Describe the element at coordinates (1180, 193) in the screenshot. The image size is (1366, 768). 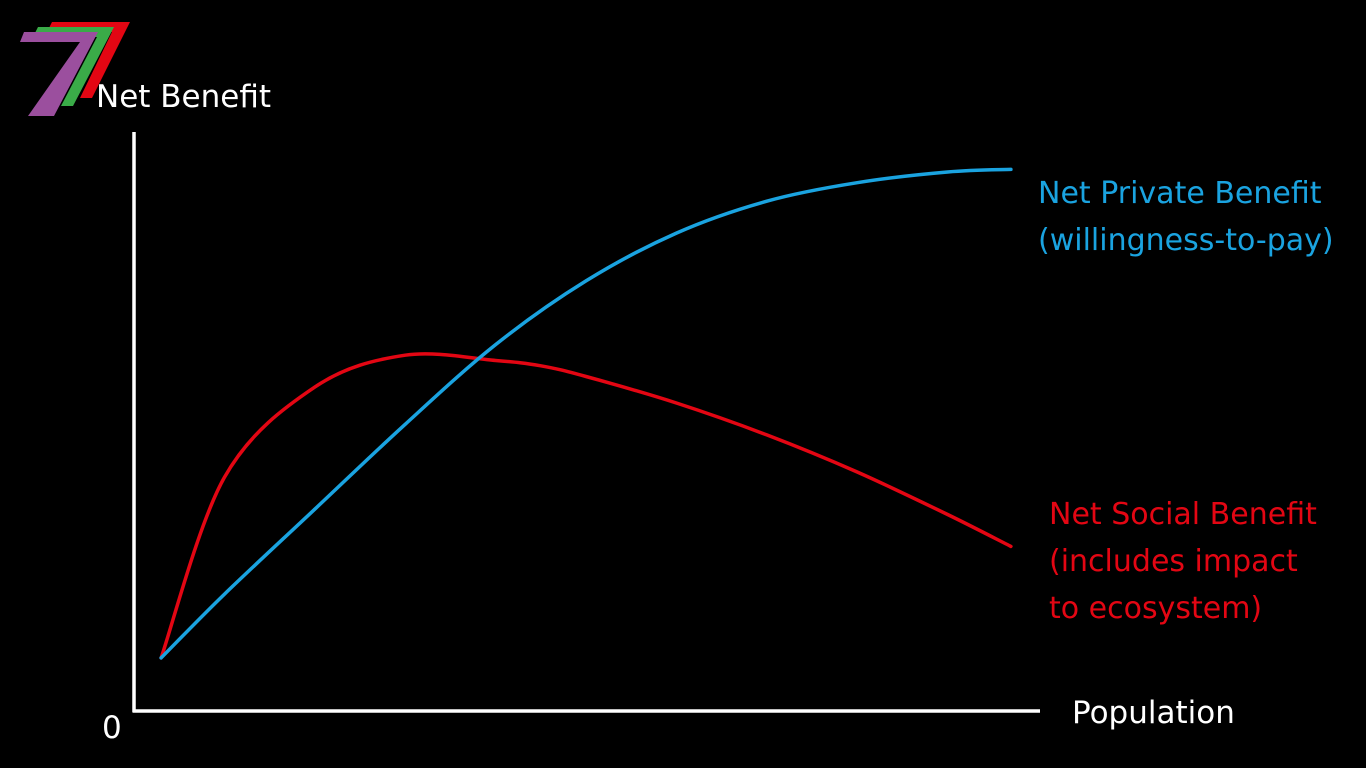
I see `legend-private-line-1: Net Private Benefit` at that location.